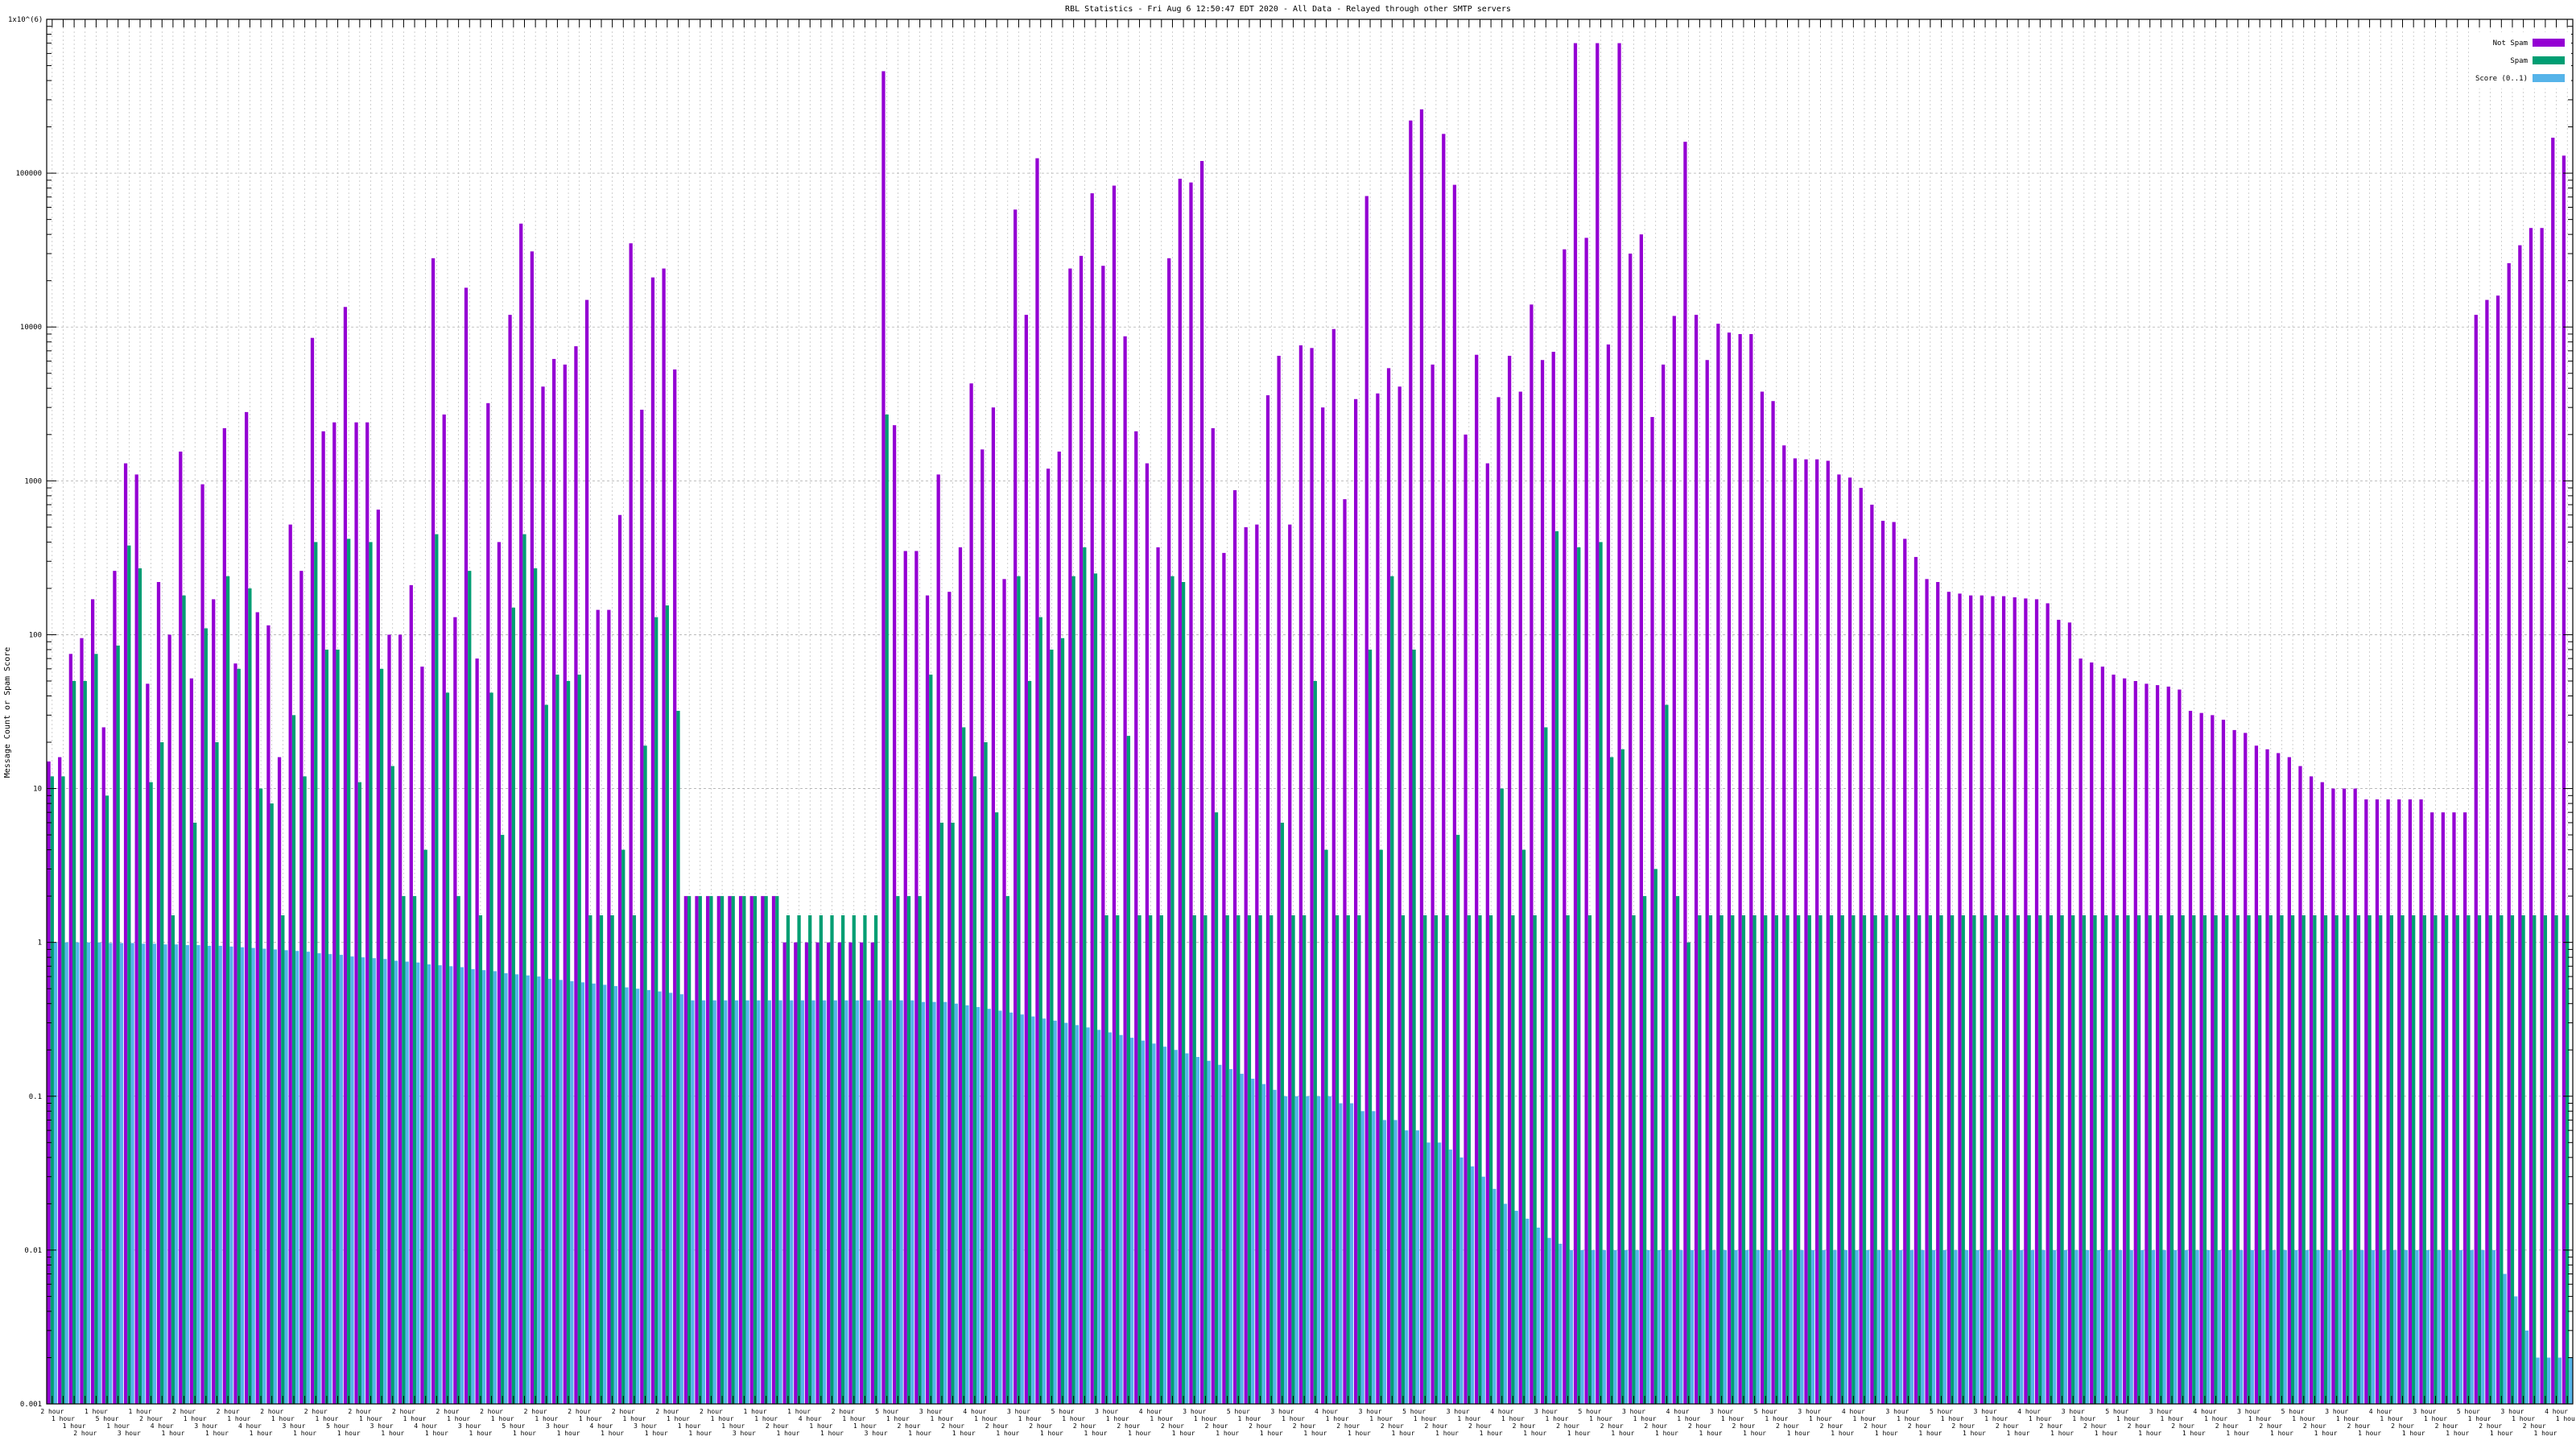  I want to click on y-axis-top-label: 1x10^(6), so click(25, 20).